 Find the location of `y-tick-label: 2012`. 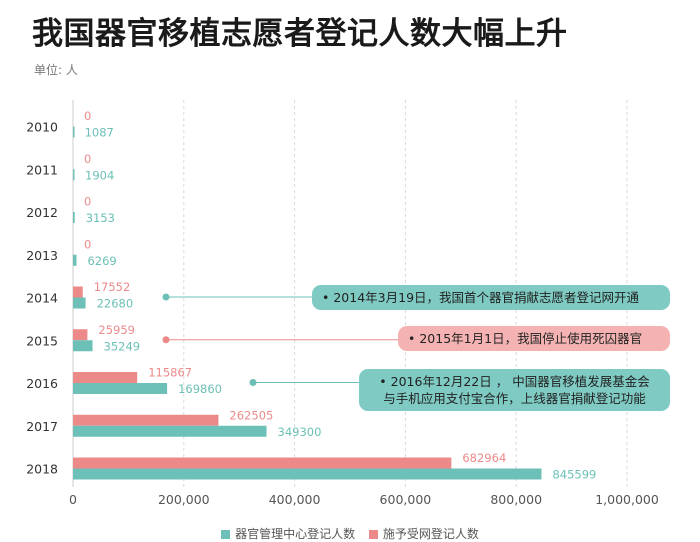

y-tick-label: 2012 is located at coordinates (42, 212).